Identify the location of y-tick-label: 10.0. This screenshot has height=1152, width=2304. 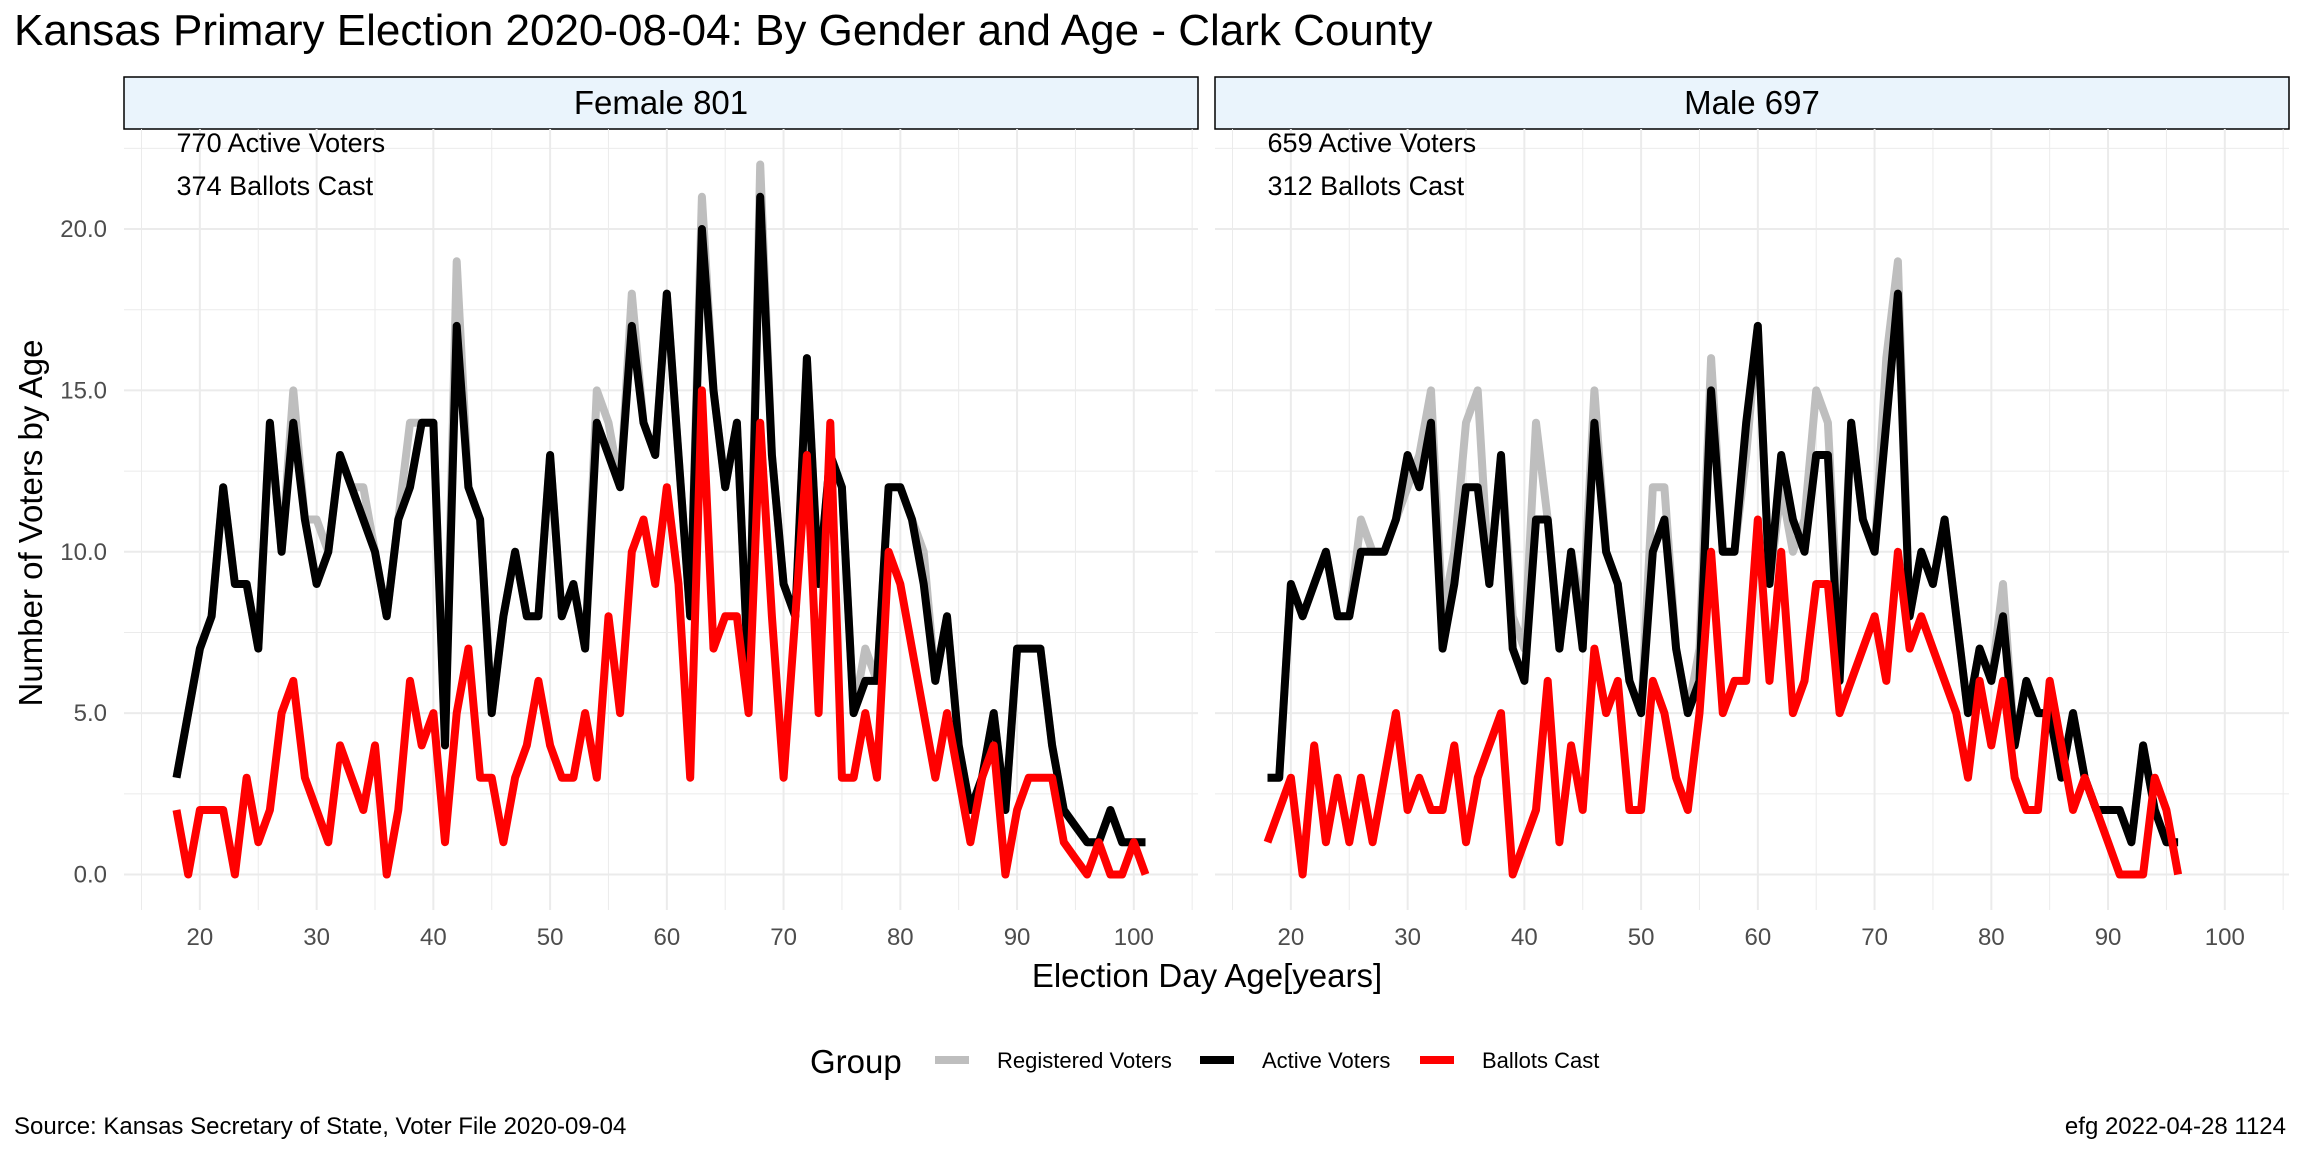
(83, 552).